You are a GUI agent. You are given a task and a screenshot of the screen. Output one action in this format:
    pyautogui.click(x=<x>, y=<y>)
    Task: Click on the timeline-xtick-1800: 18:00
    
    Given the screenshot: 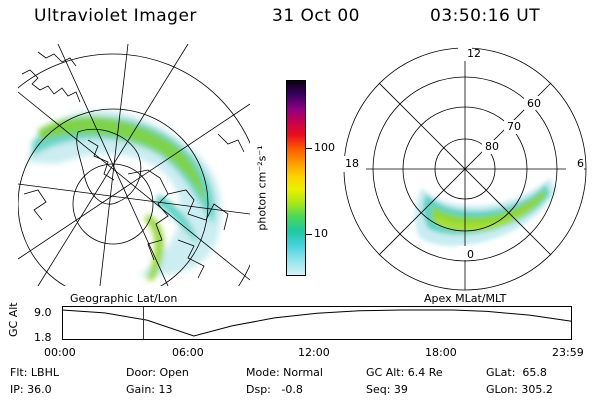 What is the action you would take?
    pyautogui.click(x=441, y=352)
    